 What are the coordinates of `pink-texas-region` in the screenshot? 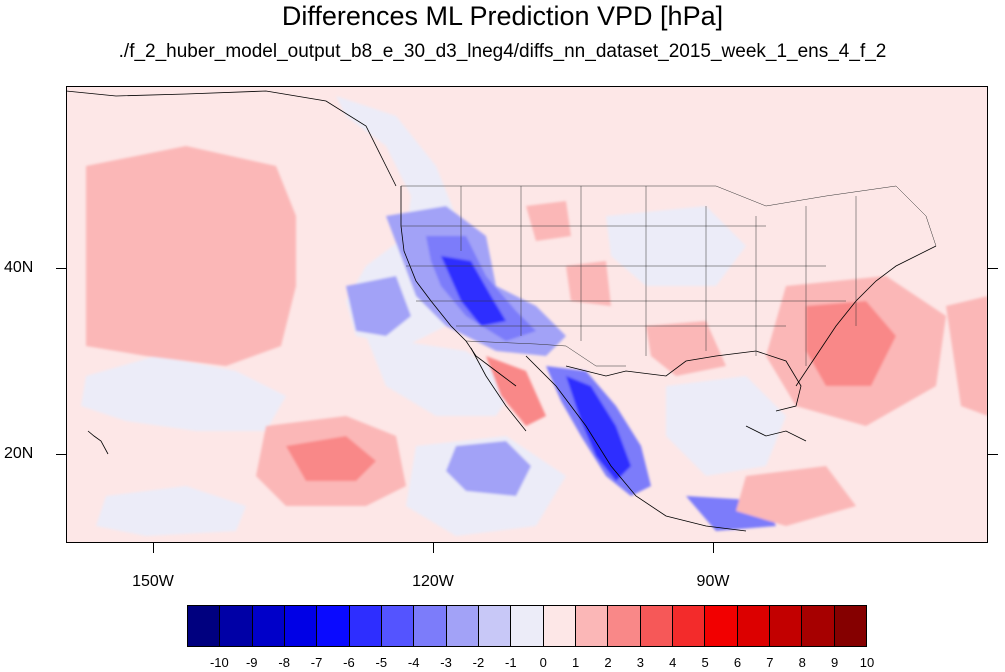 It's located at (686, 348).